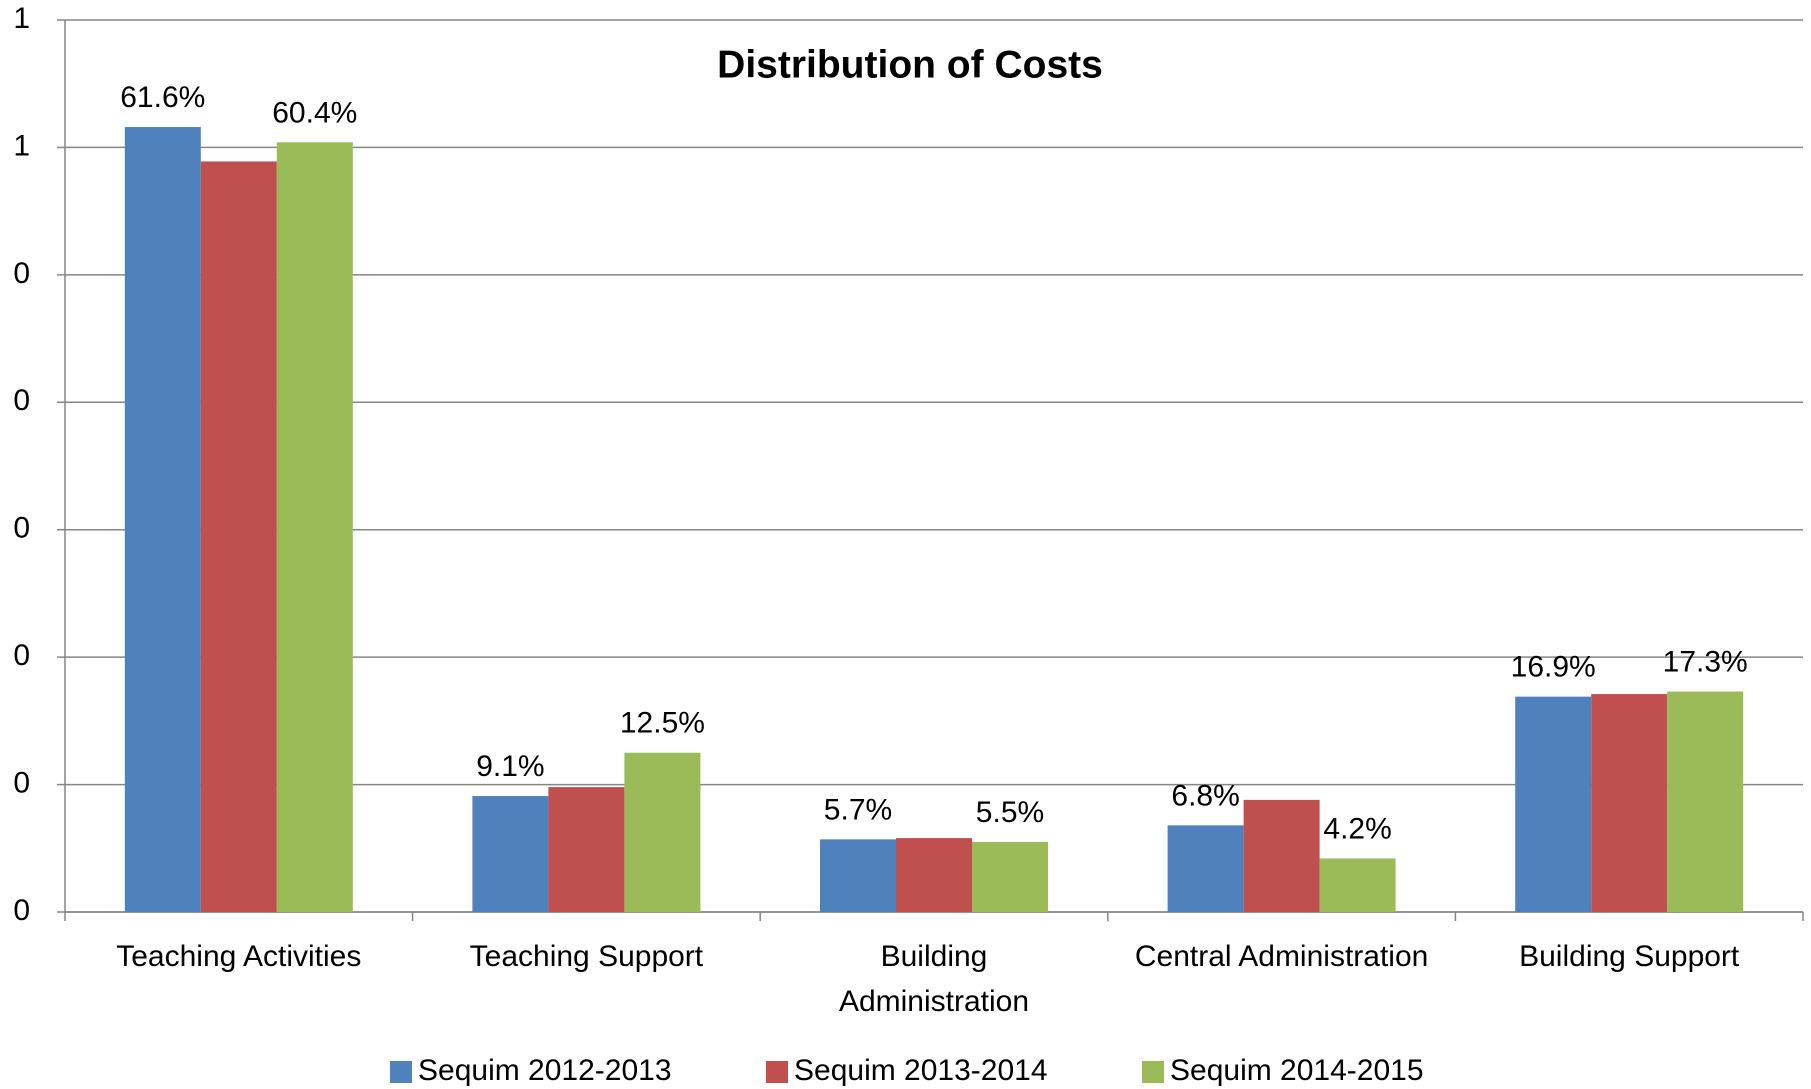 This screenshot has height=1089, width=1811. Describe the element at coordinates (1010, 812) in the screenshot. I see `data-label: 5.5%` at that location.